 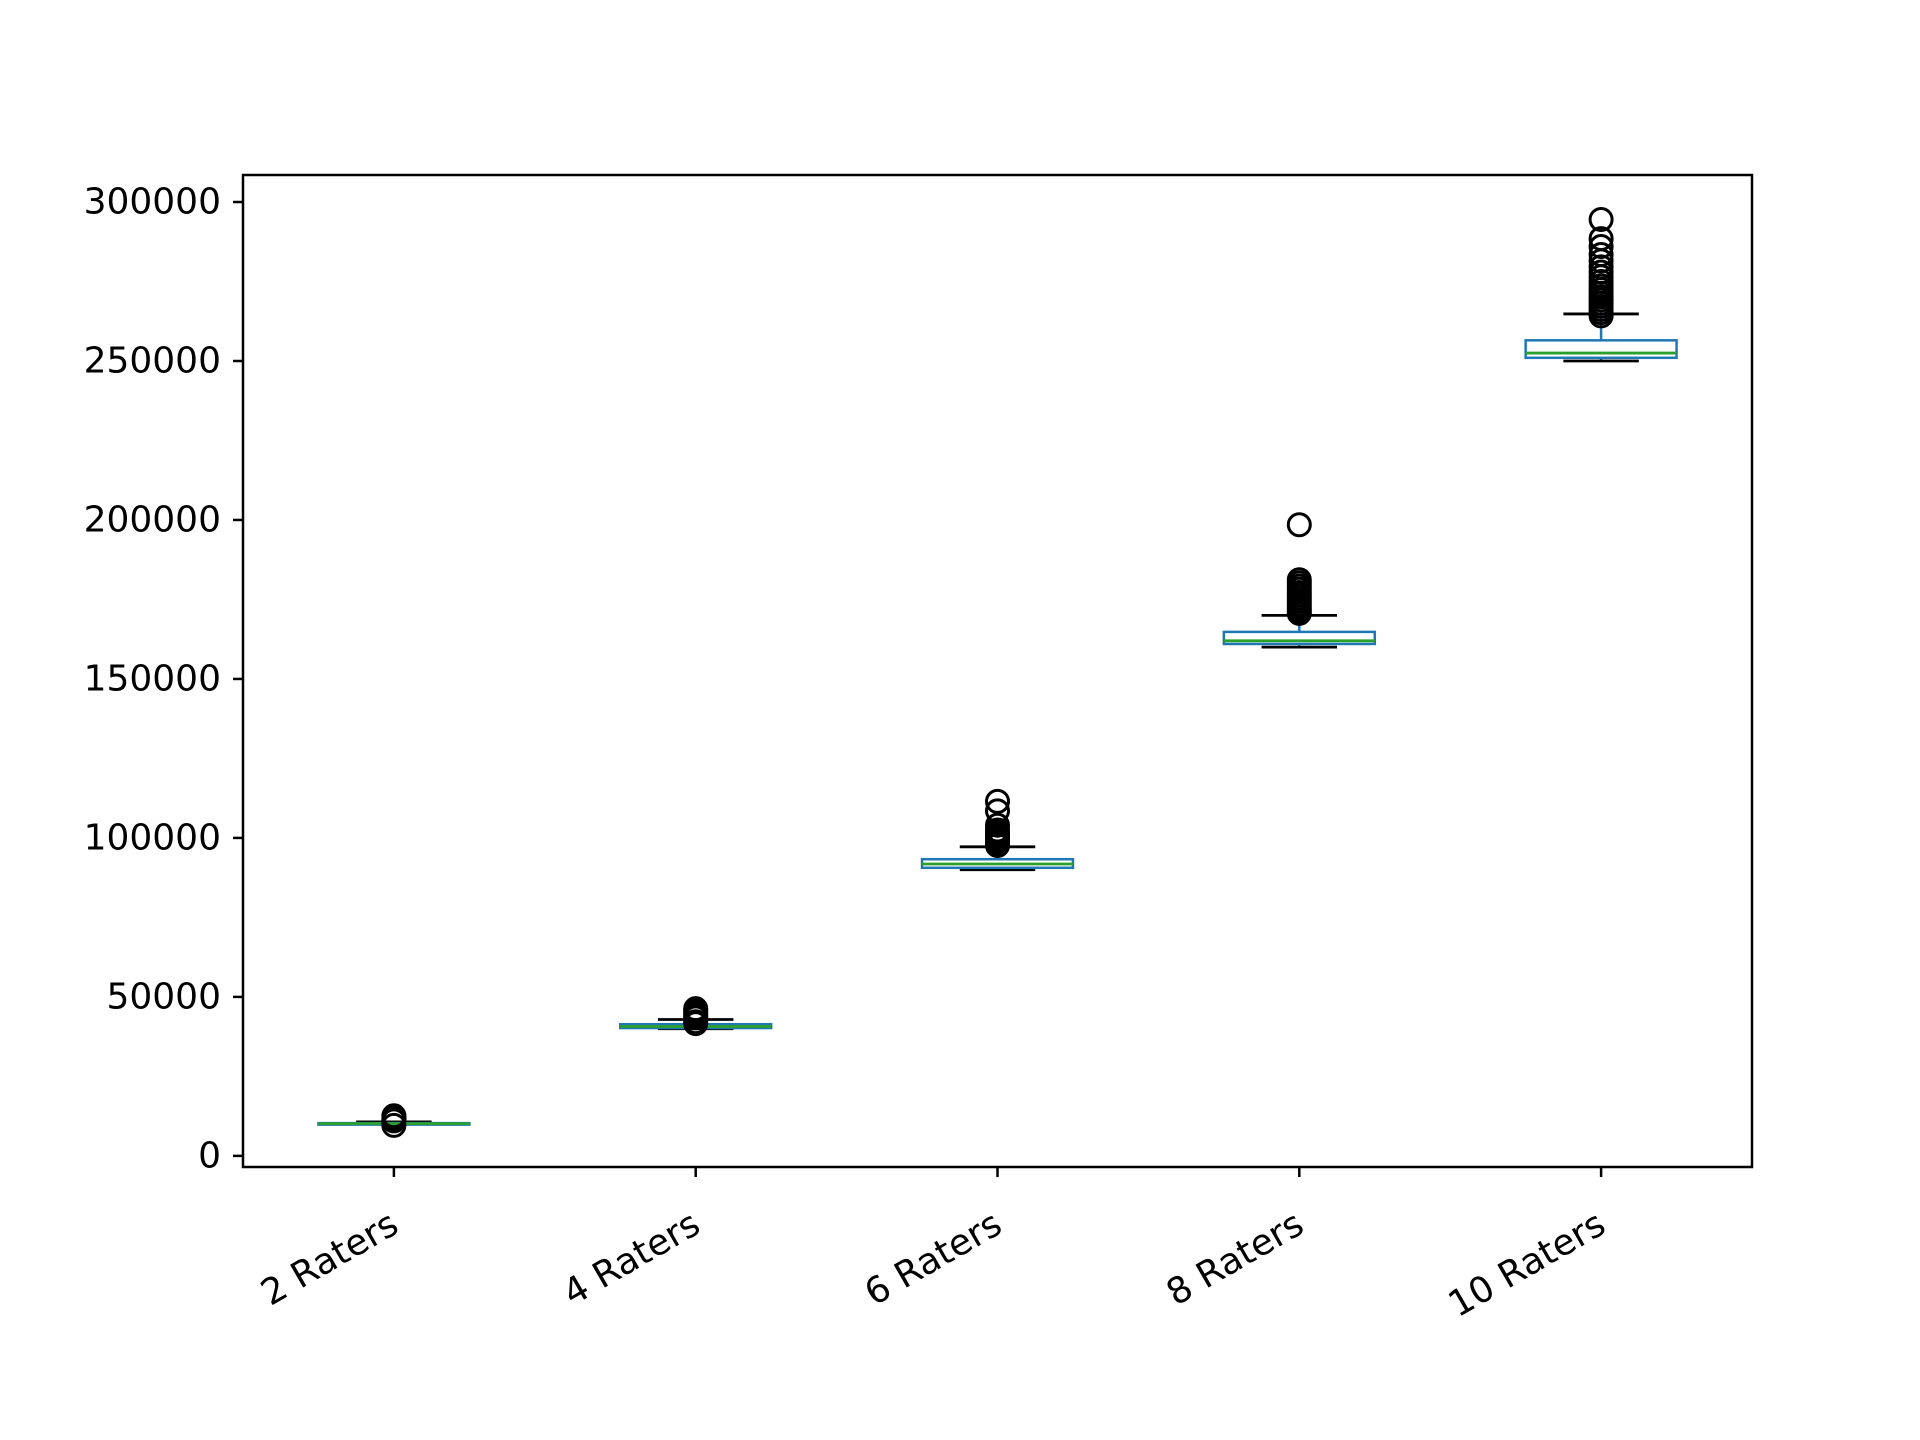 What do you see at coordinates (152, 519) in the screenshot?
I see `y-tick-label: 200000` at bounding box center [152, 519].